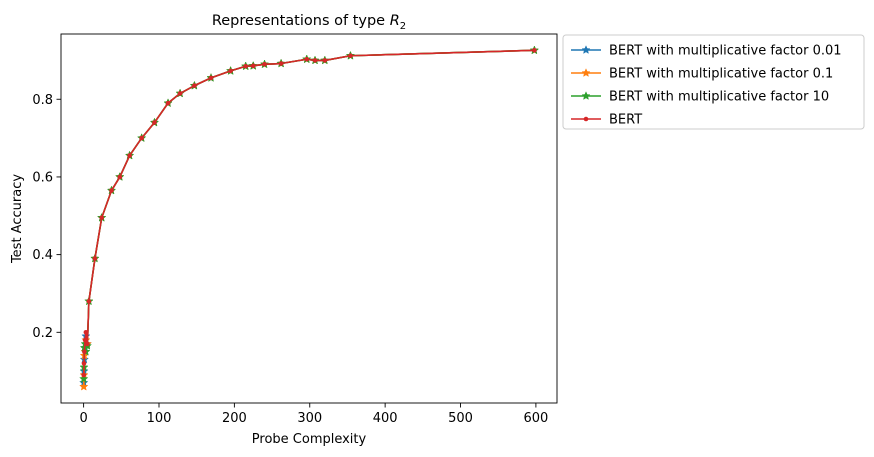  I want to click on legend-item-3: BERT with multiplicative factor 10, so click(700, 97).